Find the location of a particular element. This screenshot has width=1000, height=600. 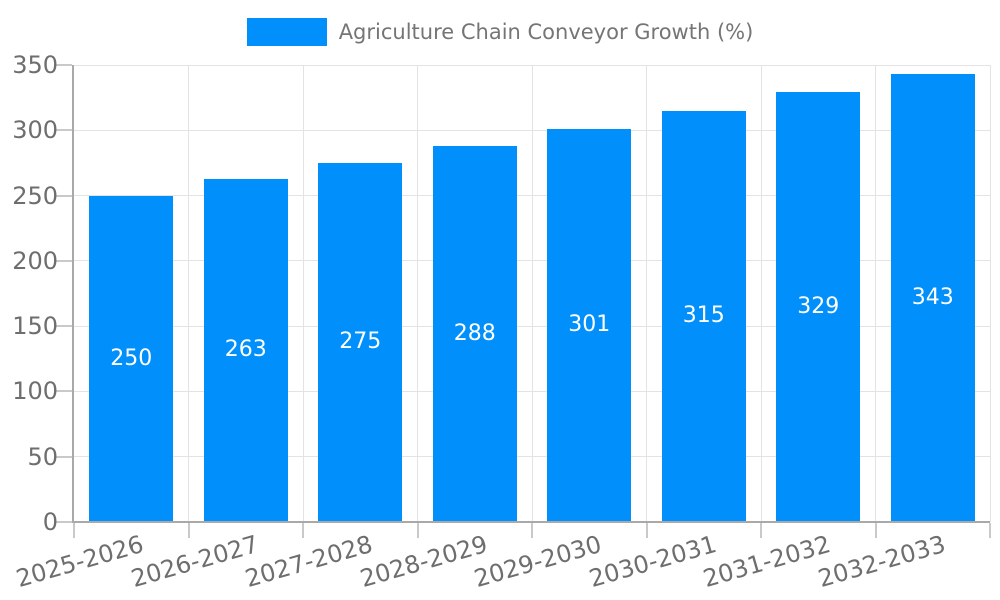

bar-value-label: 250 is located at coordinates (131, 358).